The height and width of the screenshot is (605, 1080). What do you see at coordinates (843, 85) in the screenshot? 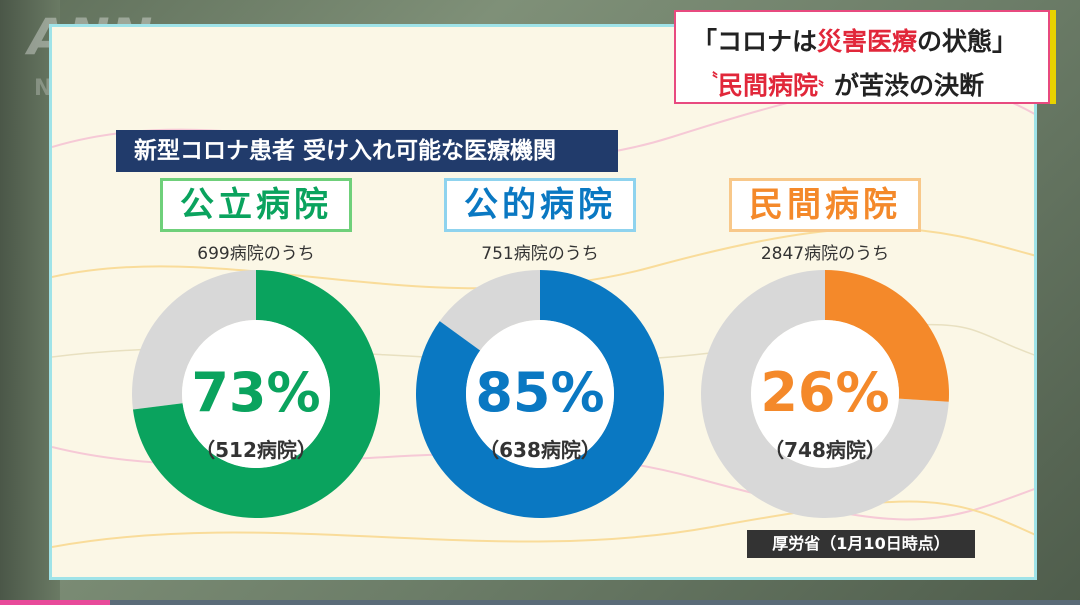
I see `headline-line-2: 〝民間病院〟が苦渋の決断` at bounding box center [843, 85].